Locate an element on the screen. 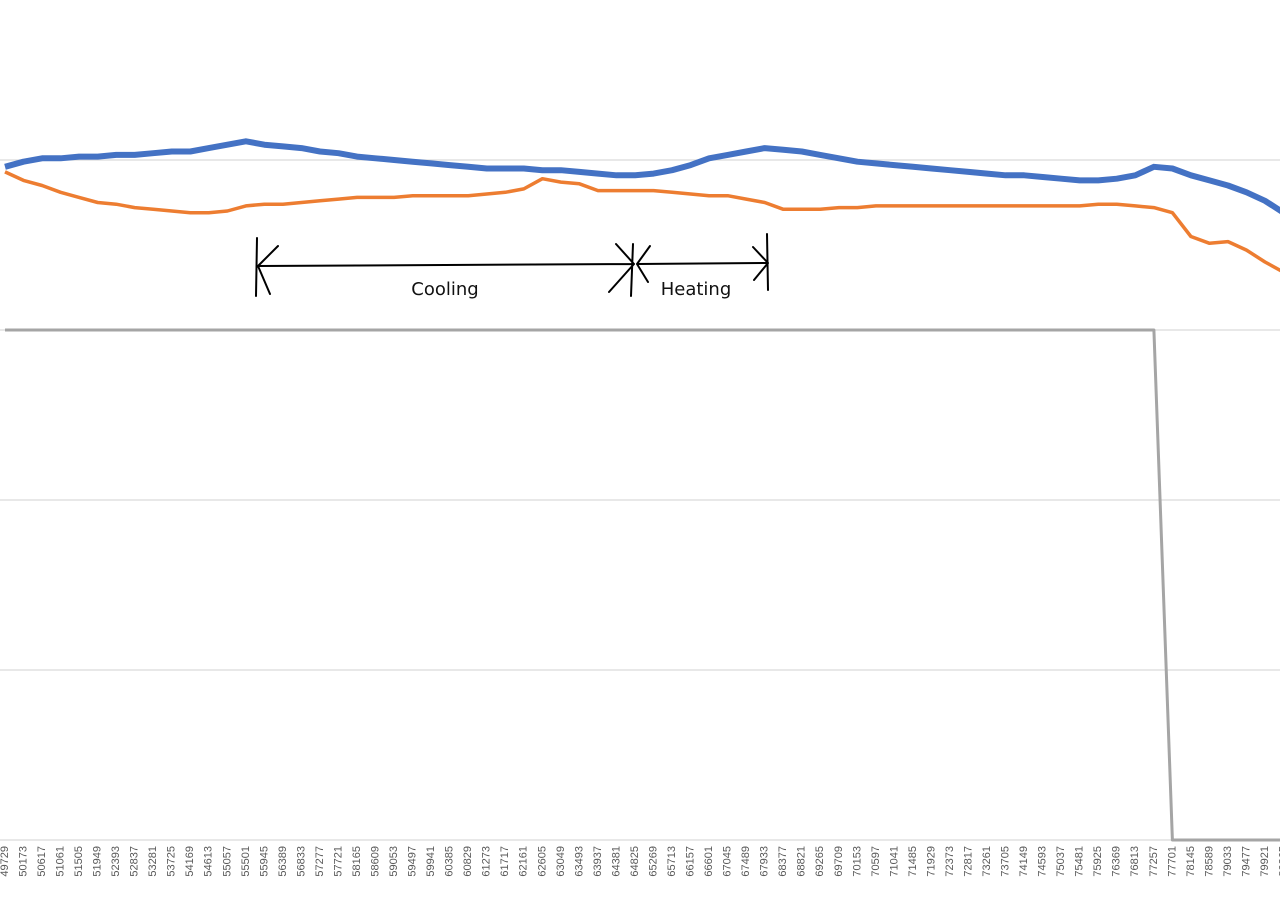  x-tick-label: 58165 is located at coordinates (357, 861).